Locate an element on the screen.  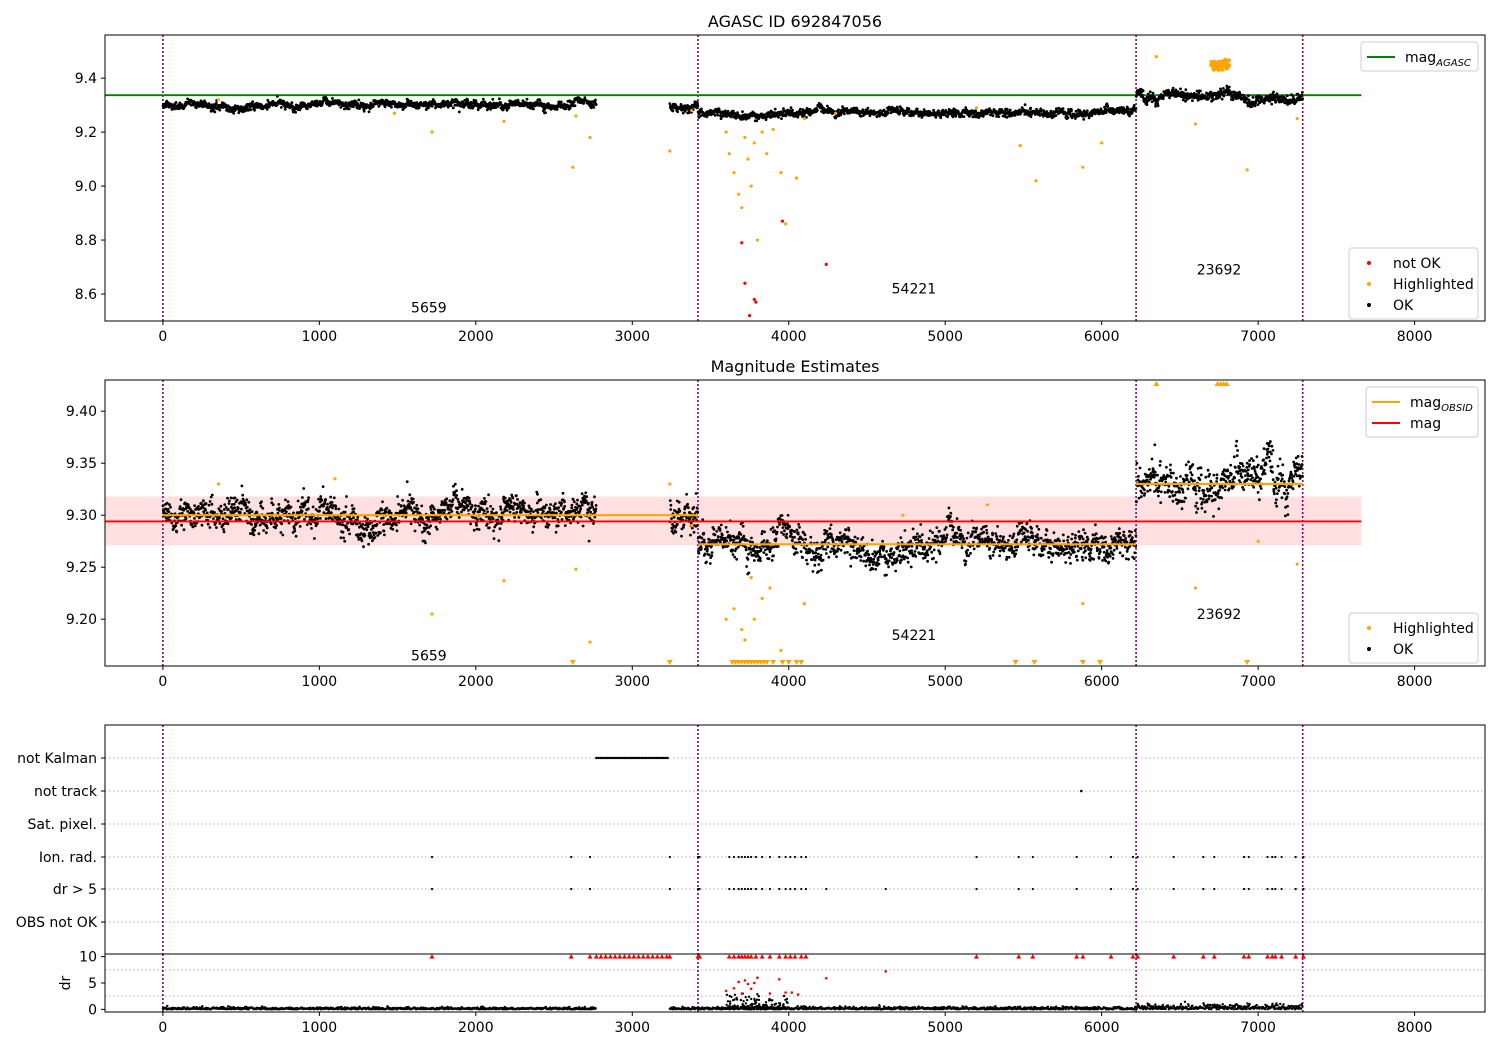
x-tick-label: 5000 is located at coordinates (945, 337).